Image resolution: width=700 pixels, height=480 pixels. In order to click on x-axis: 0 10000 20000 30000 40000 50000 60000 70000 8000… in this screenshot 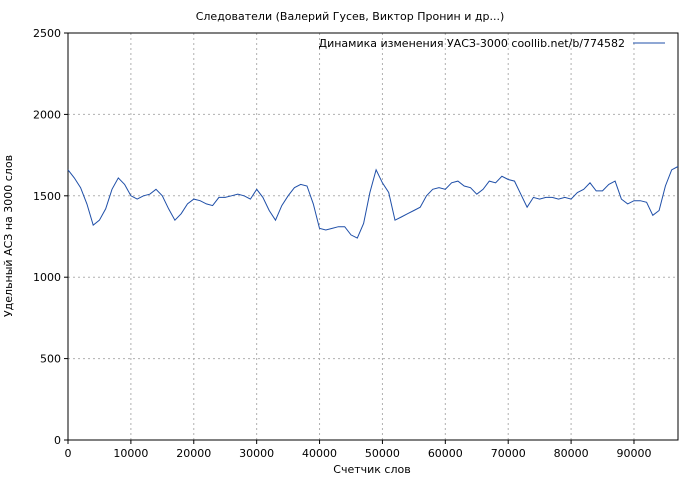, I will do `click(358, 450)`.